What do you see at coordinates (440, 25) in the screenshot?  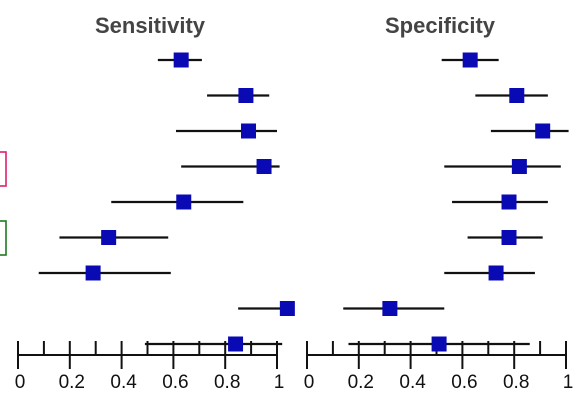 I see `panel-title: Specificity` at bounding box center [440, 25].